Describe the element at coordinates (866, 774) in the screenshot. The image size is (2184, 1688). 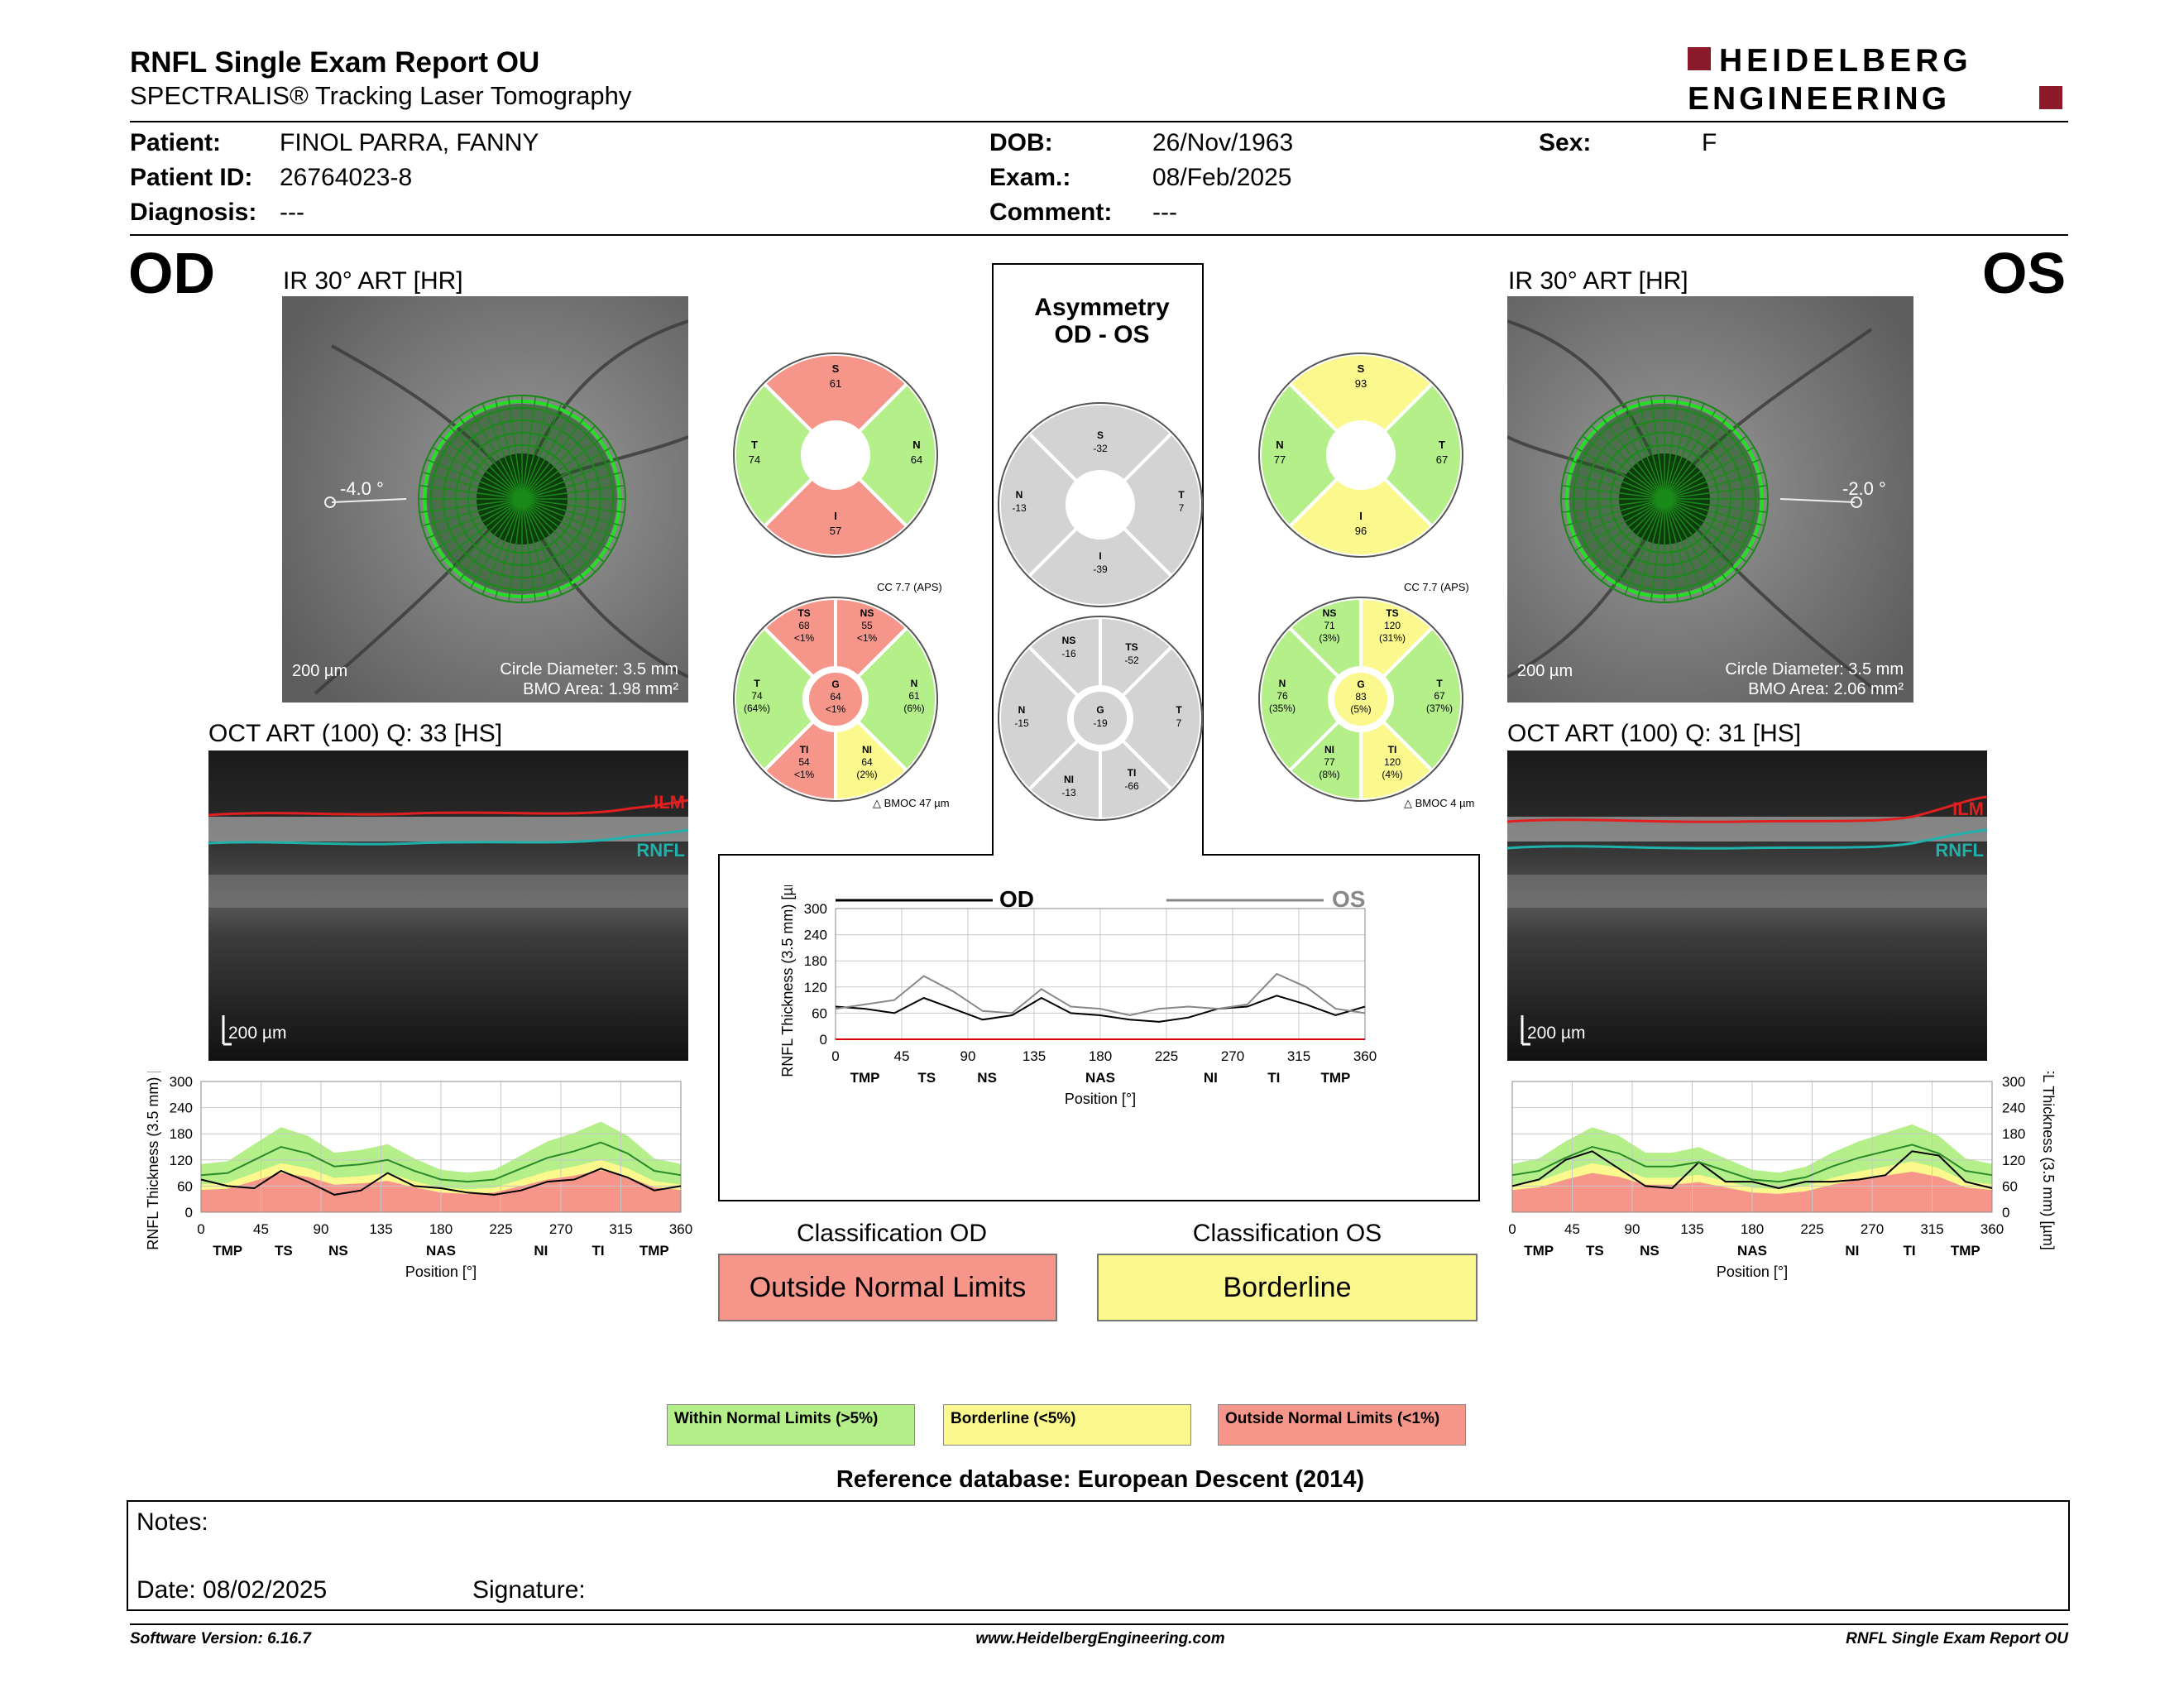
I see `od-sector-ni-pct: (2%)` at that location.